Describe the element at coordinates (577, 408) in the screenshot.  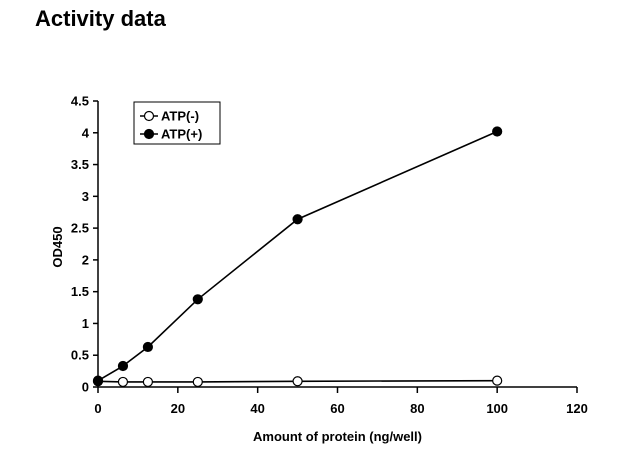
I see `x-tick-label: 120` at that location.